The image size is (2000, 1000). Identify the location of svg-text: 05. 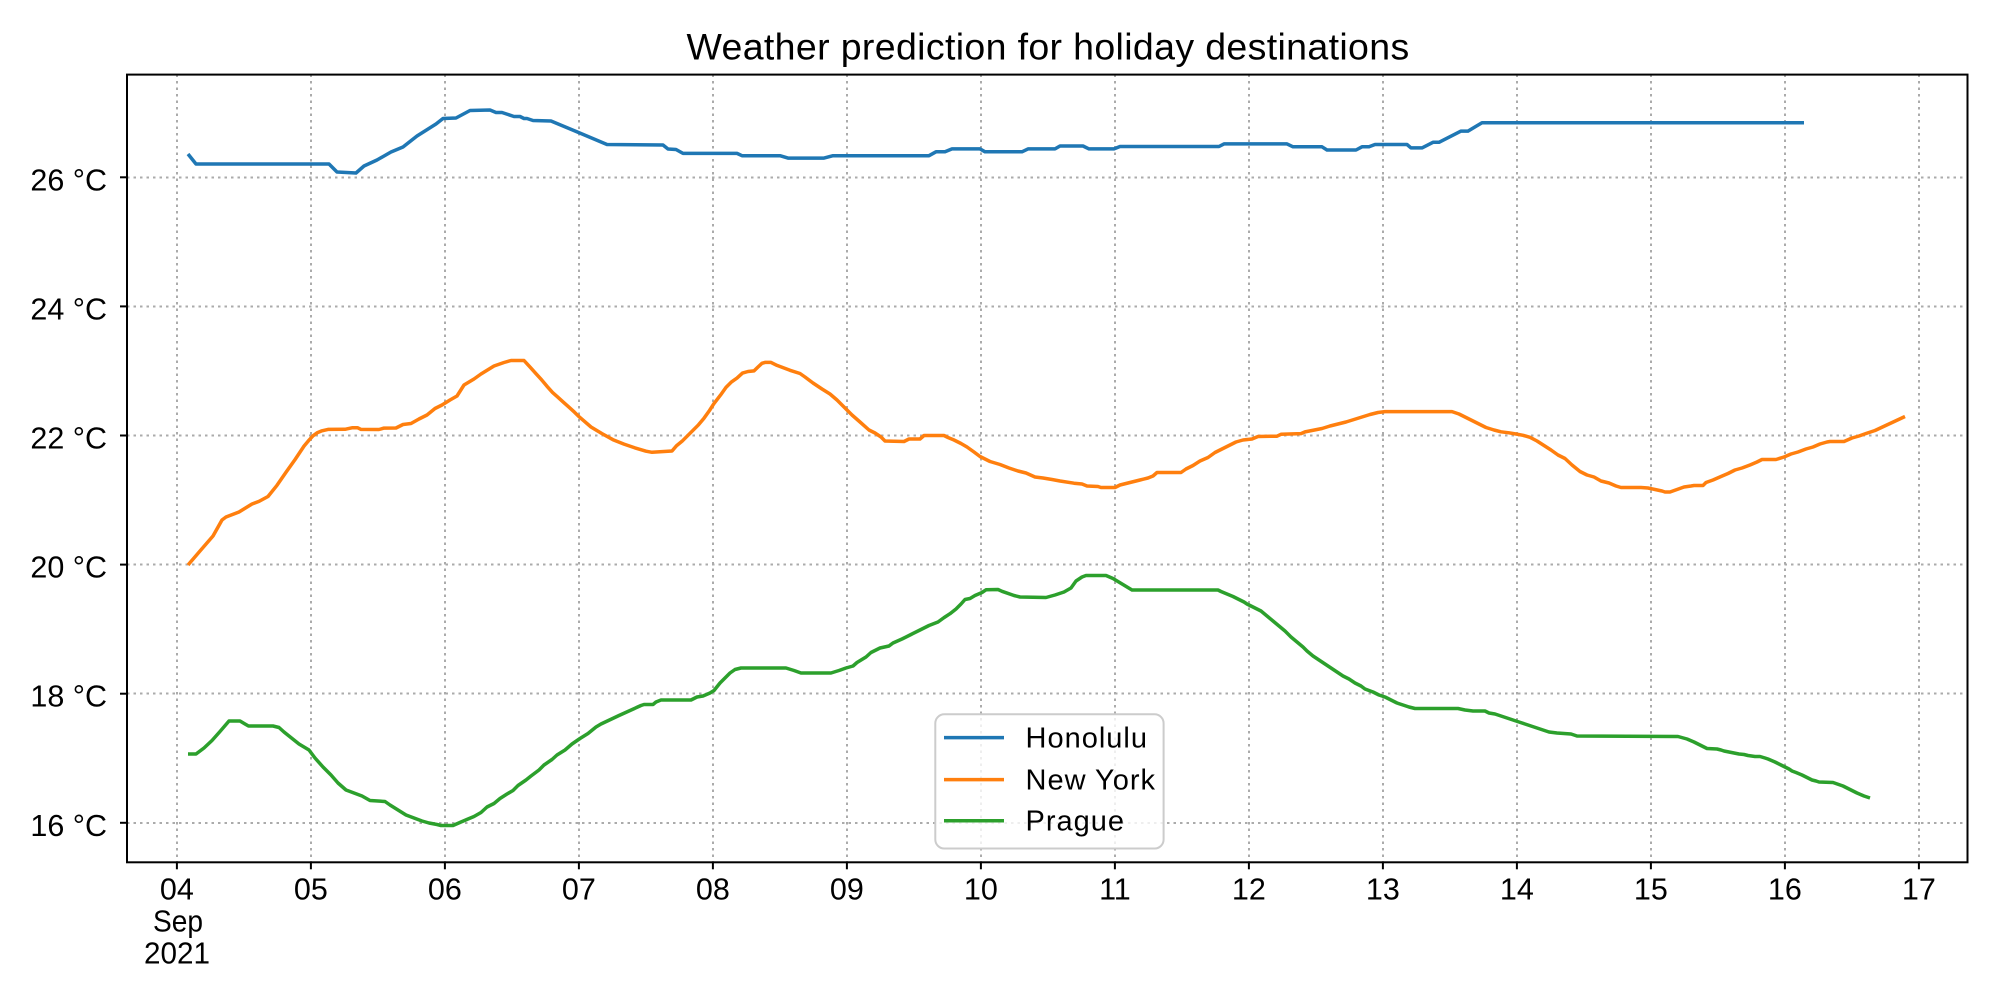
(311, 890).